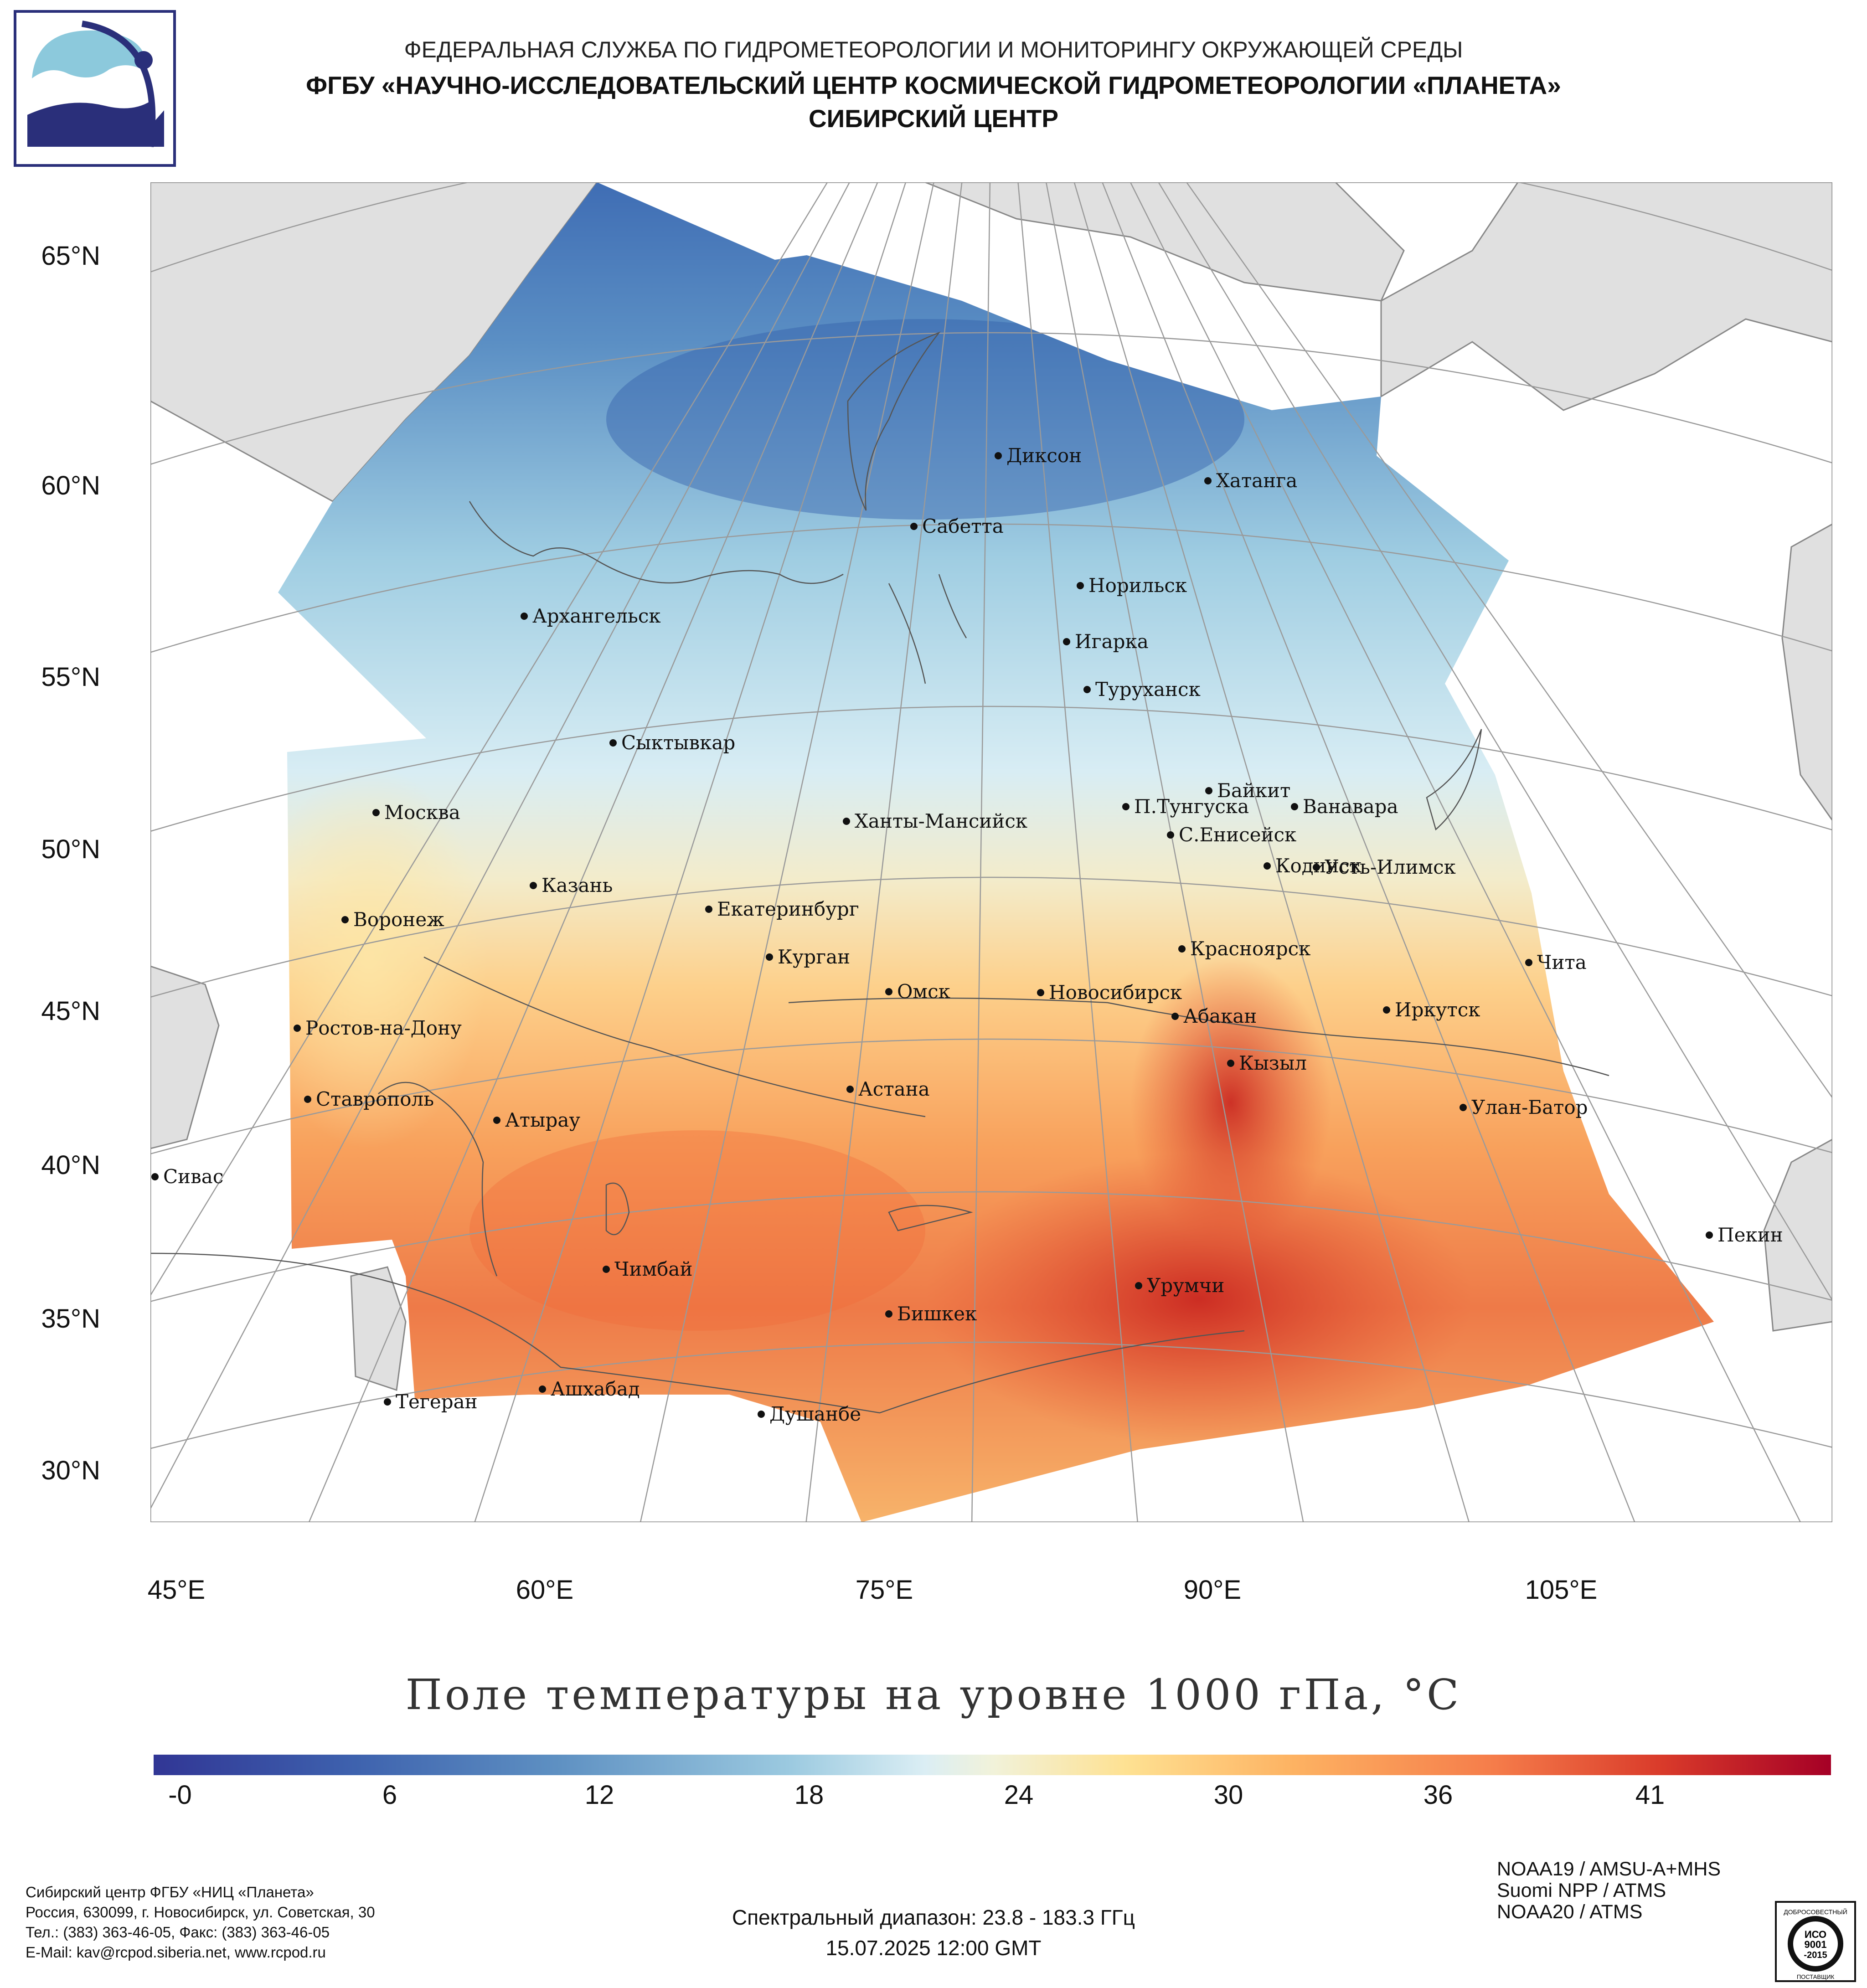 This screenshot has width=1867, height=1988. What do you see at coordinates (378, 1329) in the screenshot?
I see `caspian-south` at bounding box center [378, 1329].